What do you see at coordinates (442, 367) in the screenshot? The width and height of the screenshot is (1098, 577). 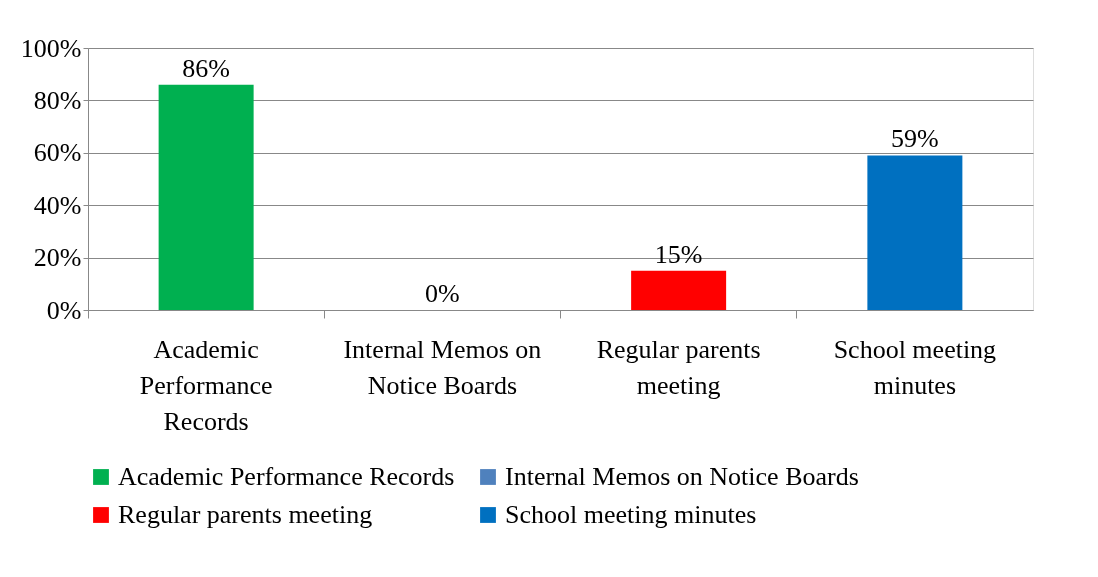 I see `x-tick-label: Internal Memos on Notice Boards` at bounding box center [442, 367].